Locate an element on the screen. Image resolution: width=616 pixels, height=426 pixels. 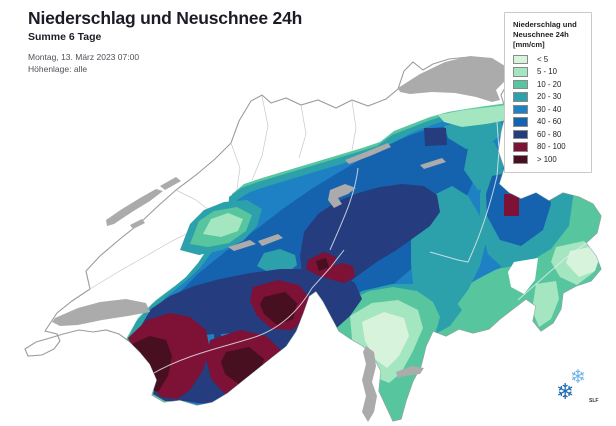
lake-geneva is located at coordinates (101, 312).